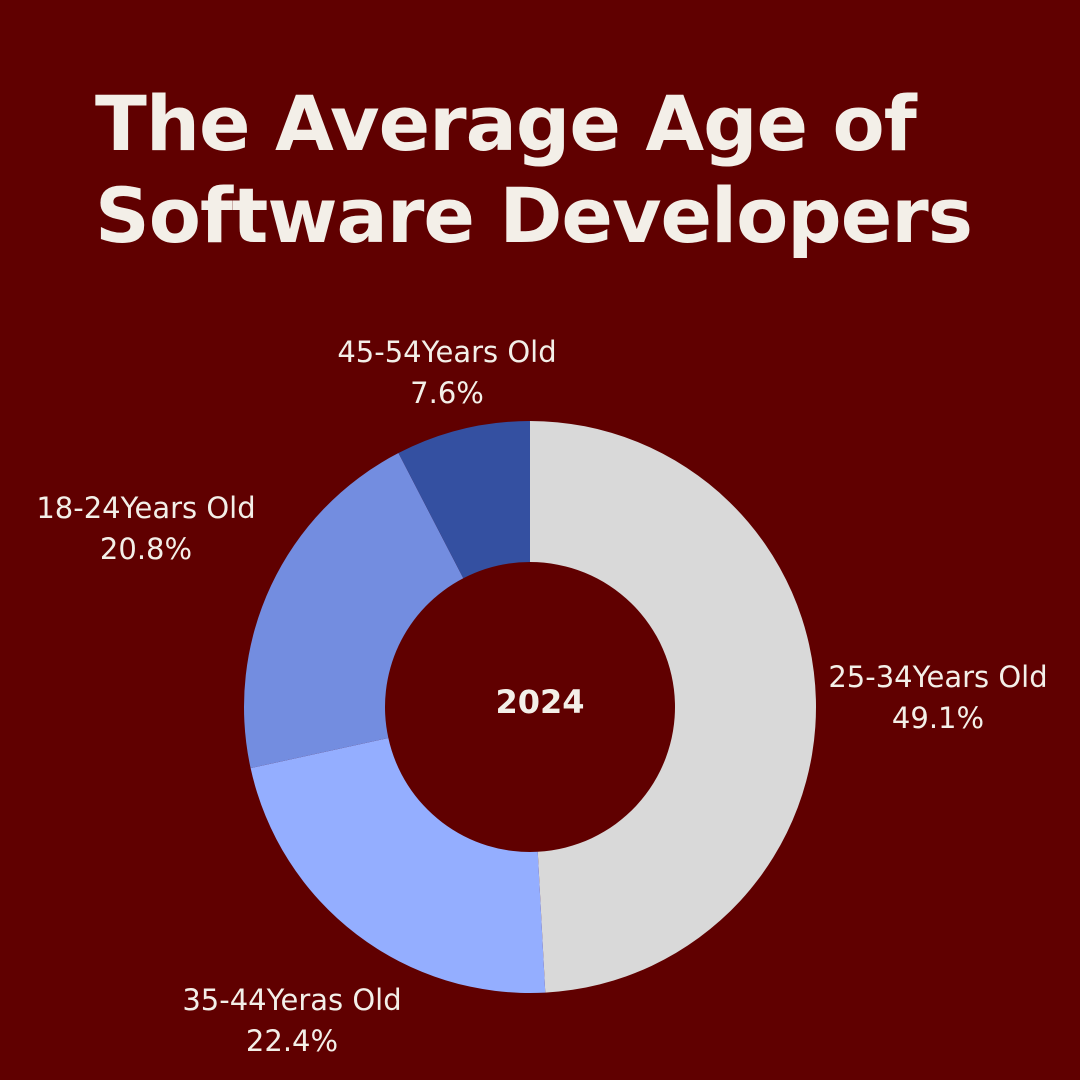 The image size is (1080, 1080). I want to click on slice-value-label: 49.1%, so click(938, 718).